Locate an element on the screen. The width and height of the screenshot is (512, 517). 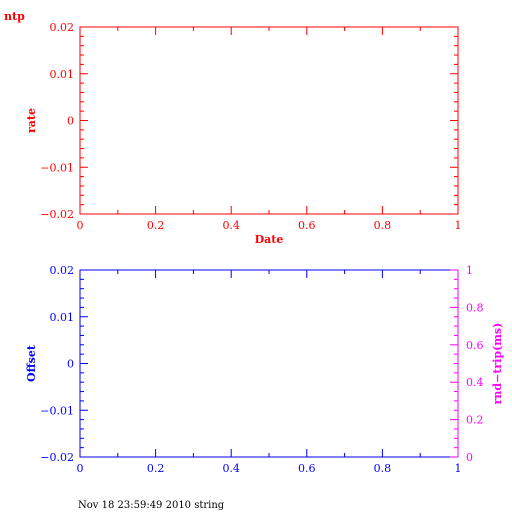
y2-tick-label: 0.4 is located at coordinates (475, 382).